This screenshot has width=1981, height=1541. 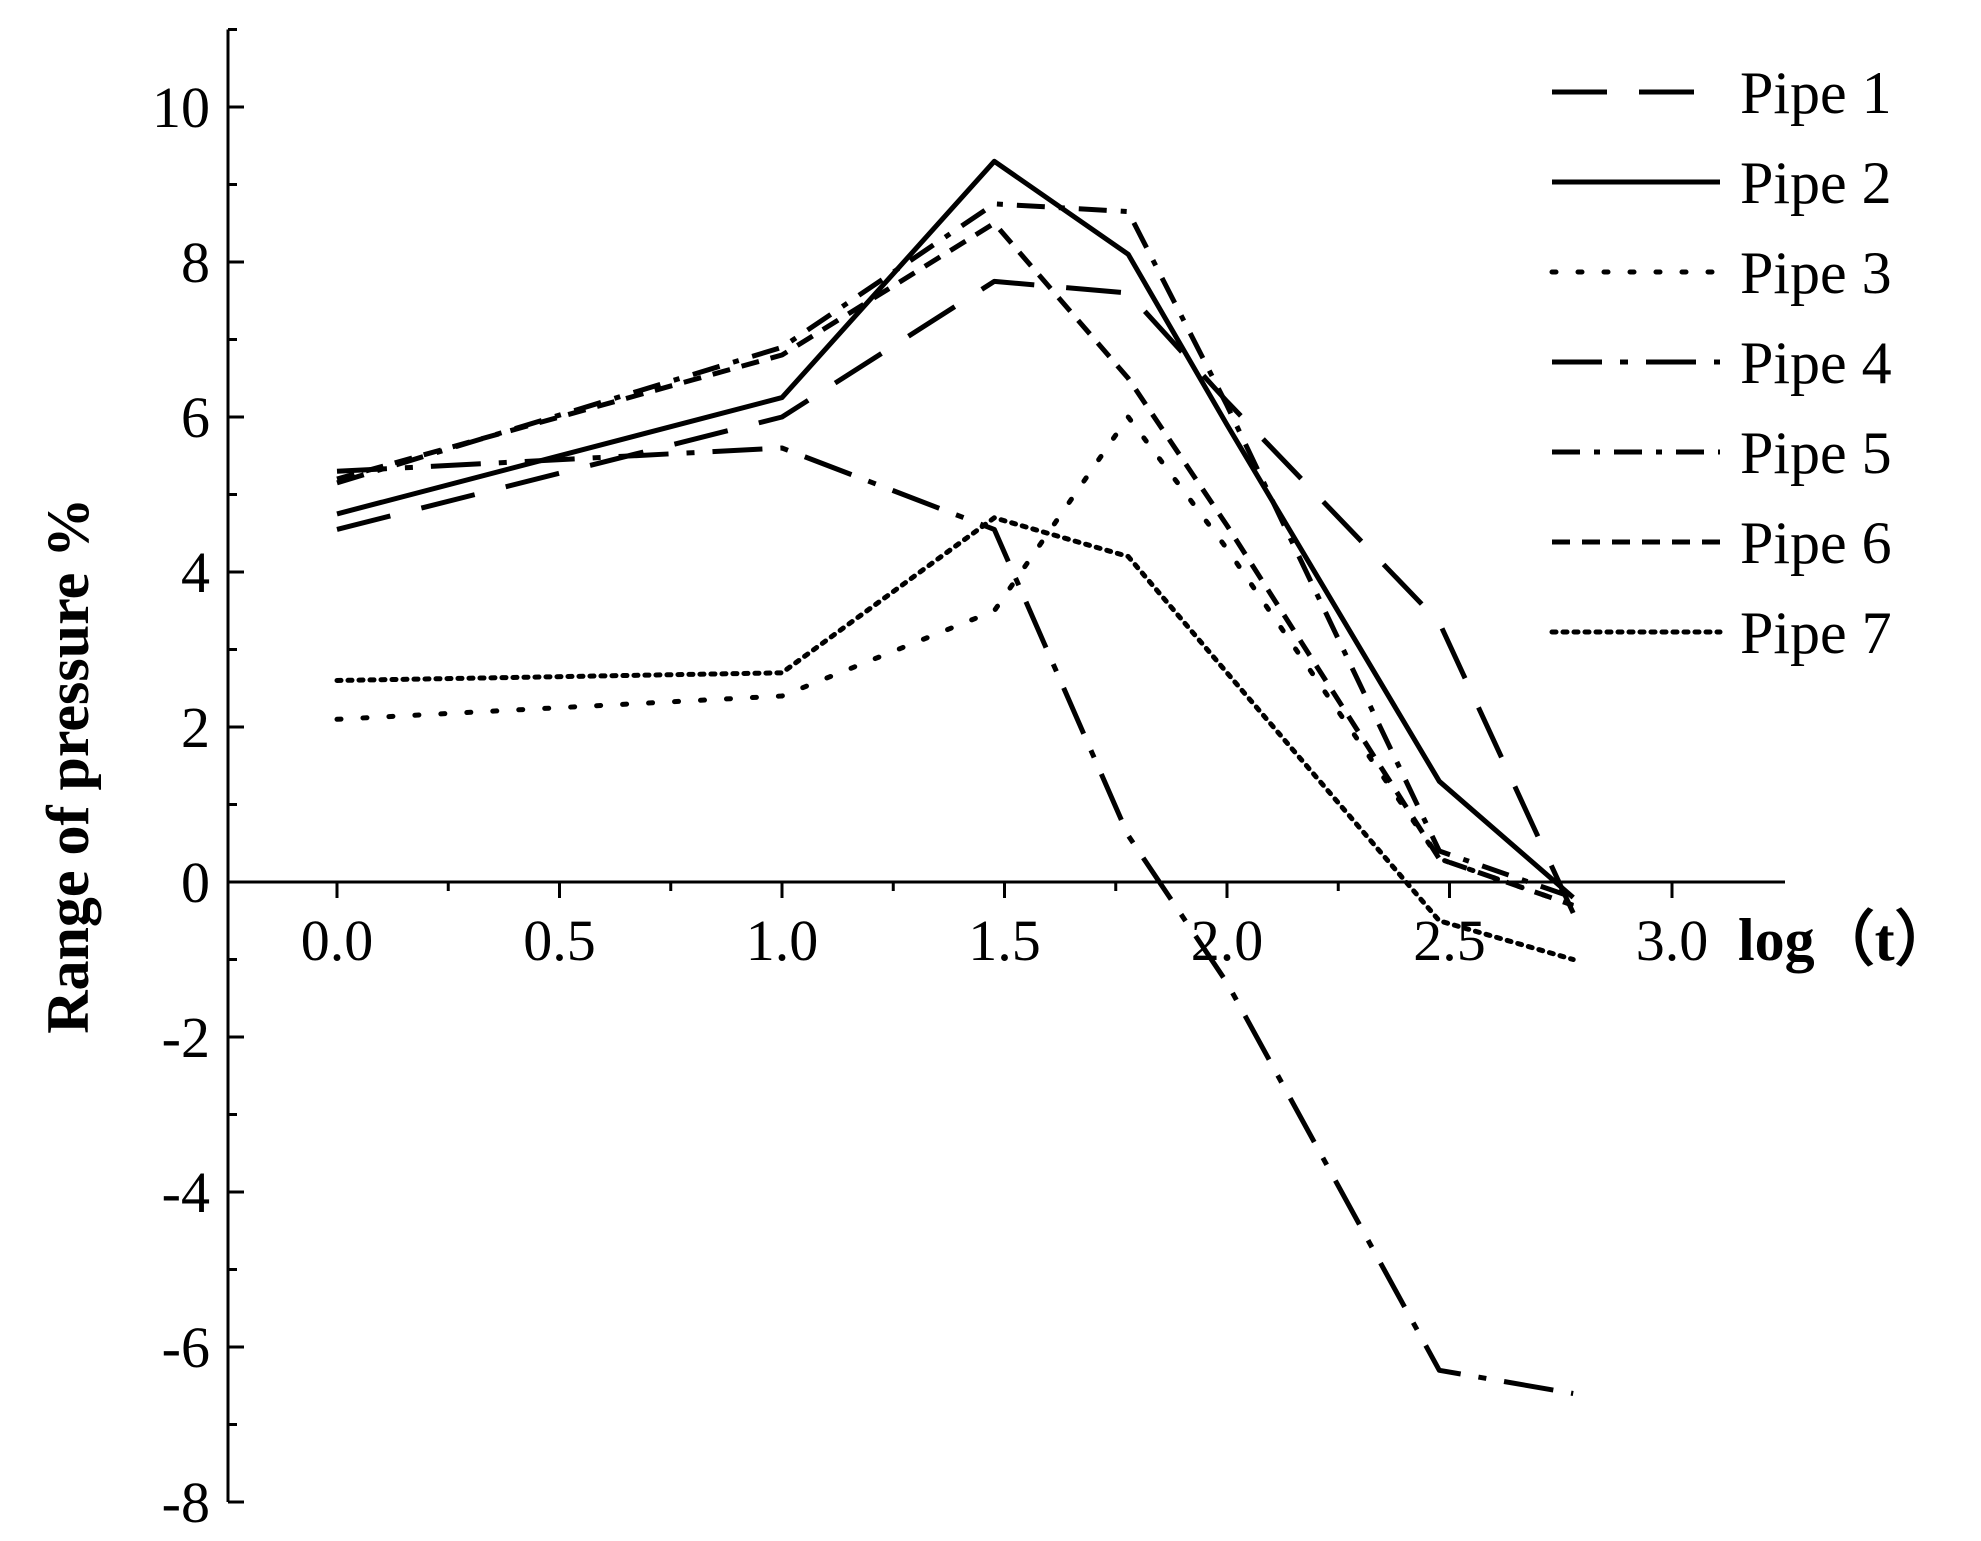 What do you see at coordinates (1816, 633) in the screenshot?
I see `legend-label: Pipe 7` at bounding box center [1816, 633].